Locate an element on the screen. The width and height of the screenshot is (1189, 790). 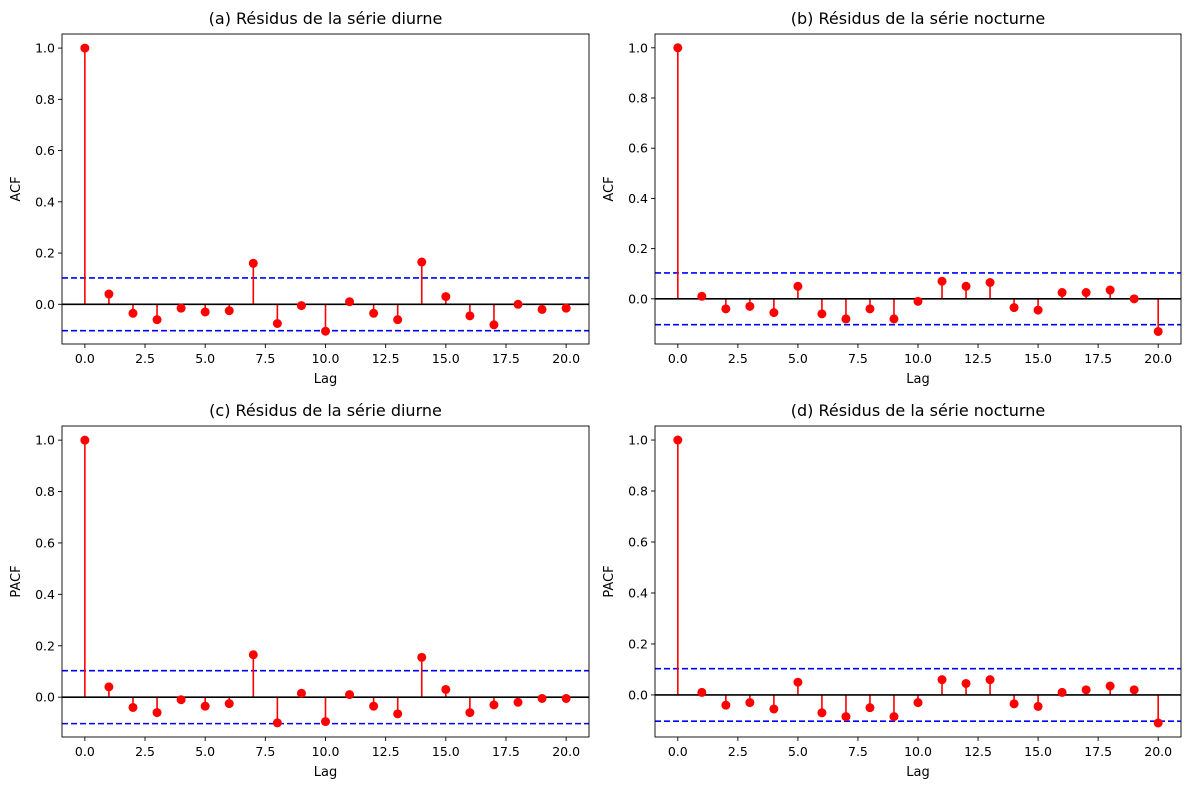
y-axis-label: ACF is located at coordinates (609, 188).